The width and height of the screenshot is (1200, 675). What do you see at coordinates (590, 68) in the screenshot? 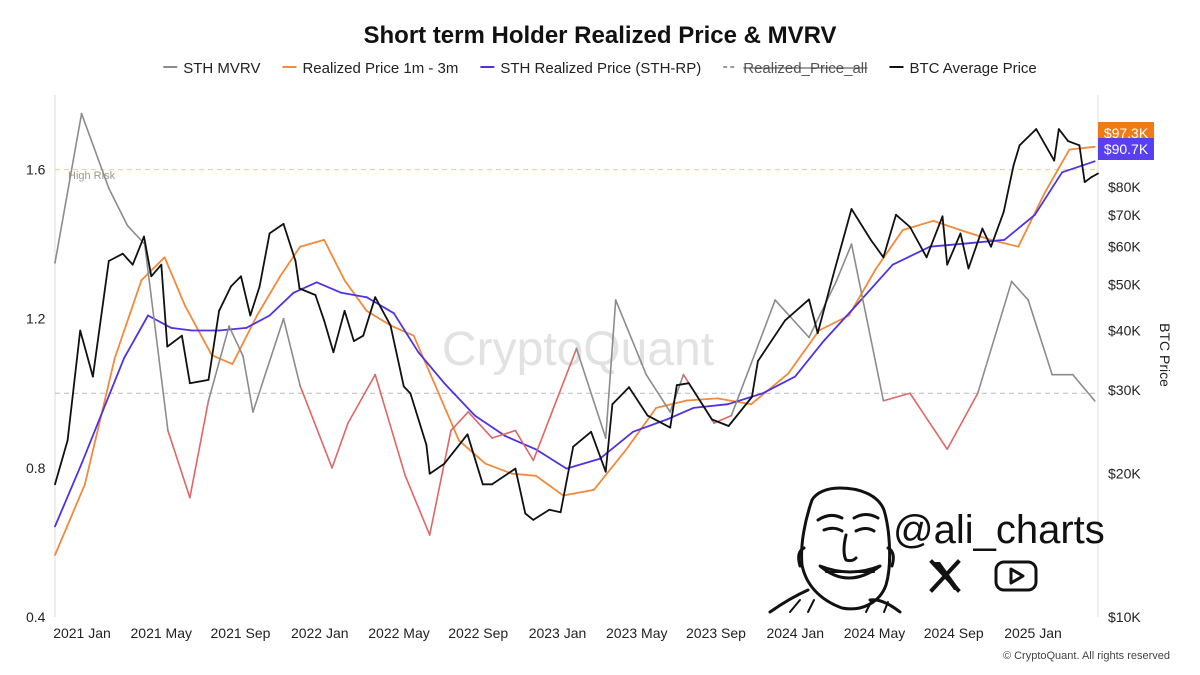
I see `legend-item-2: STH Realized Price (STH-RP)` at bounding box center [590, 68].